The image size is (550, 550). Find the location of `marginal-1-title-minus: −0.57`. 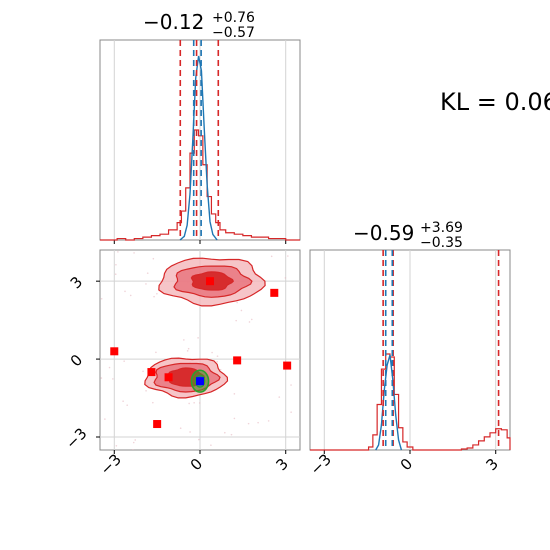

marginal-1-title-minus: −0.57 is located at coordinates (233, 33).